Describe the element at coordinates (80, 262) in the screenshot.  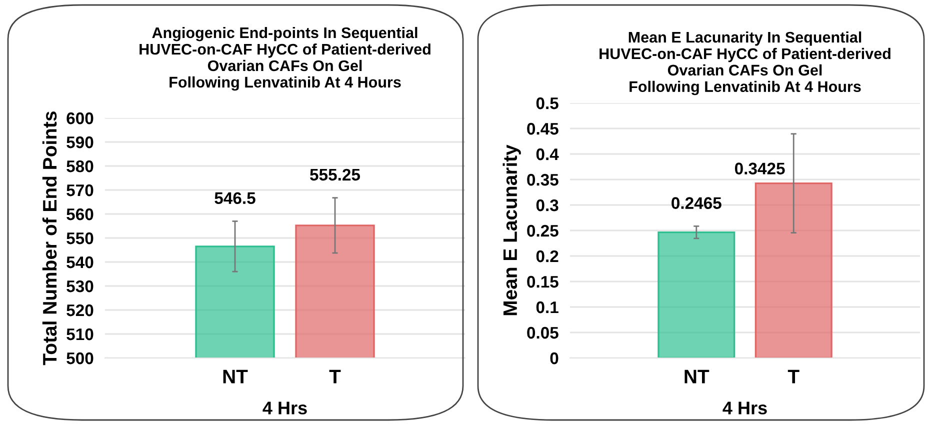
I see `y-tick-label: 540` at that location.